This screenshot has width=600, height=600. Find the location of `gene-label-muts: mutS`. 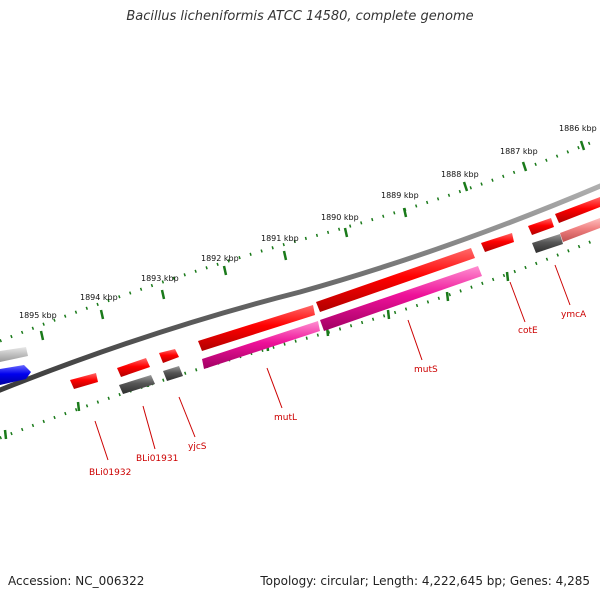

gene-label-muts: mutS is located at coordinates (426, 370).